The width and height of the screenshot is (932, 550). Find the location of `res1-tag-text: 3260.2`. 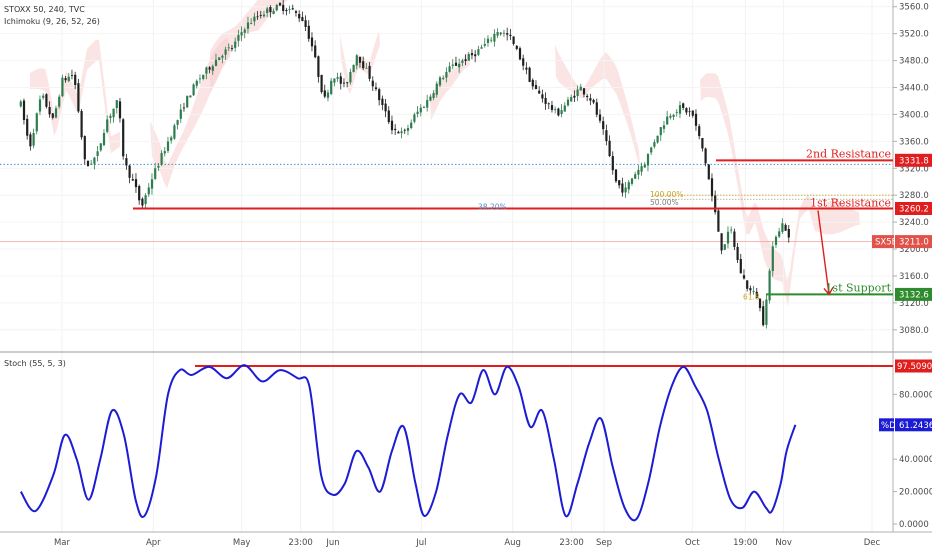

res1-tag-text: 3260.2 is located at coordinates (914, 210).